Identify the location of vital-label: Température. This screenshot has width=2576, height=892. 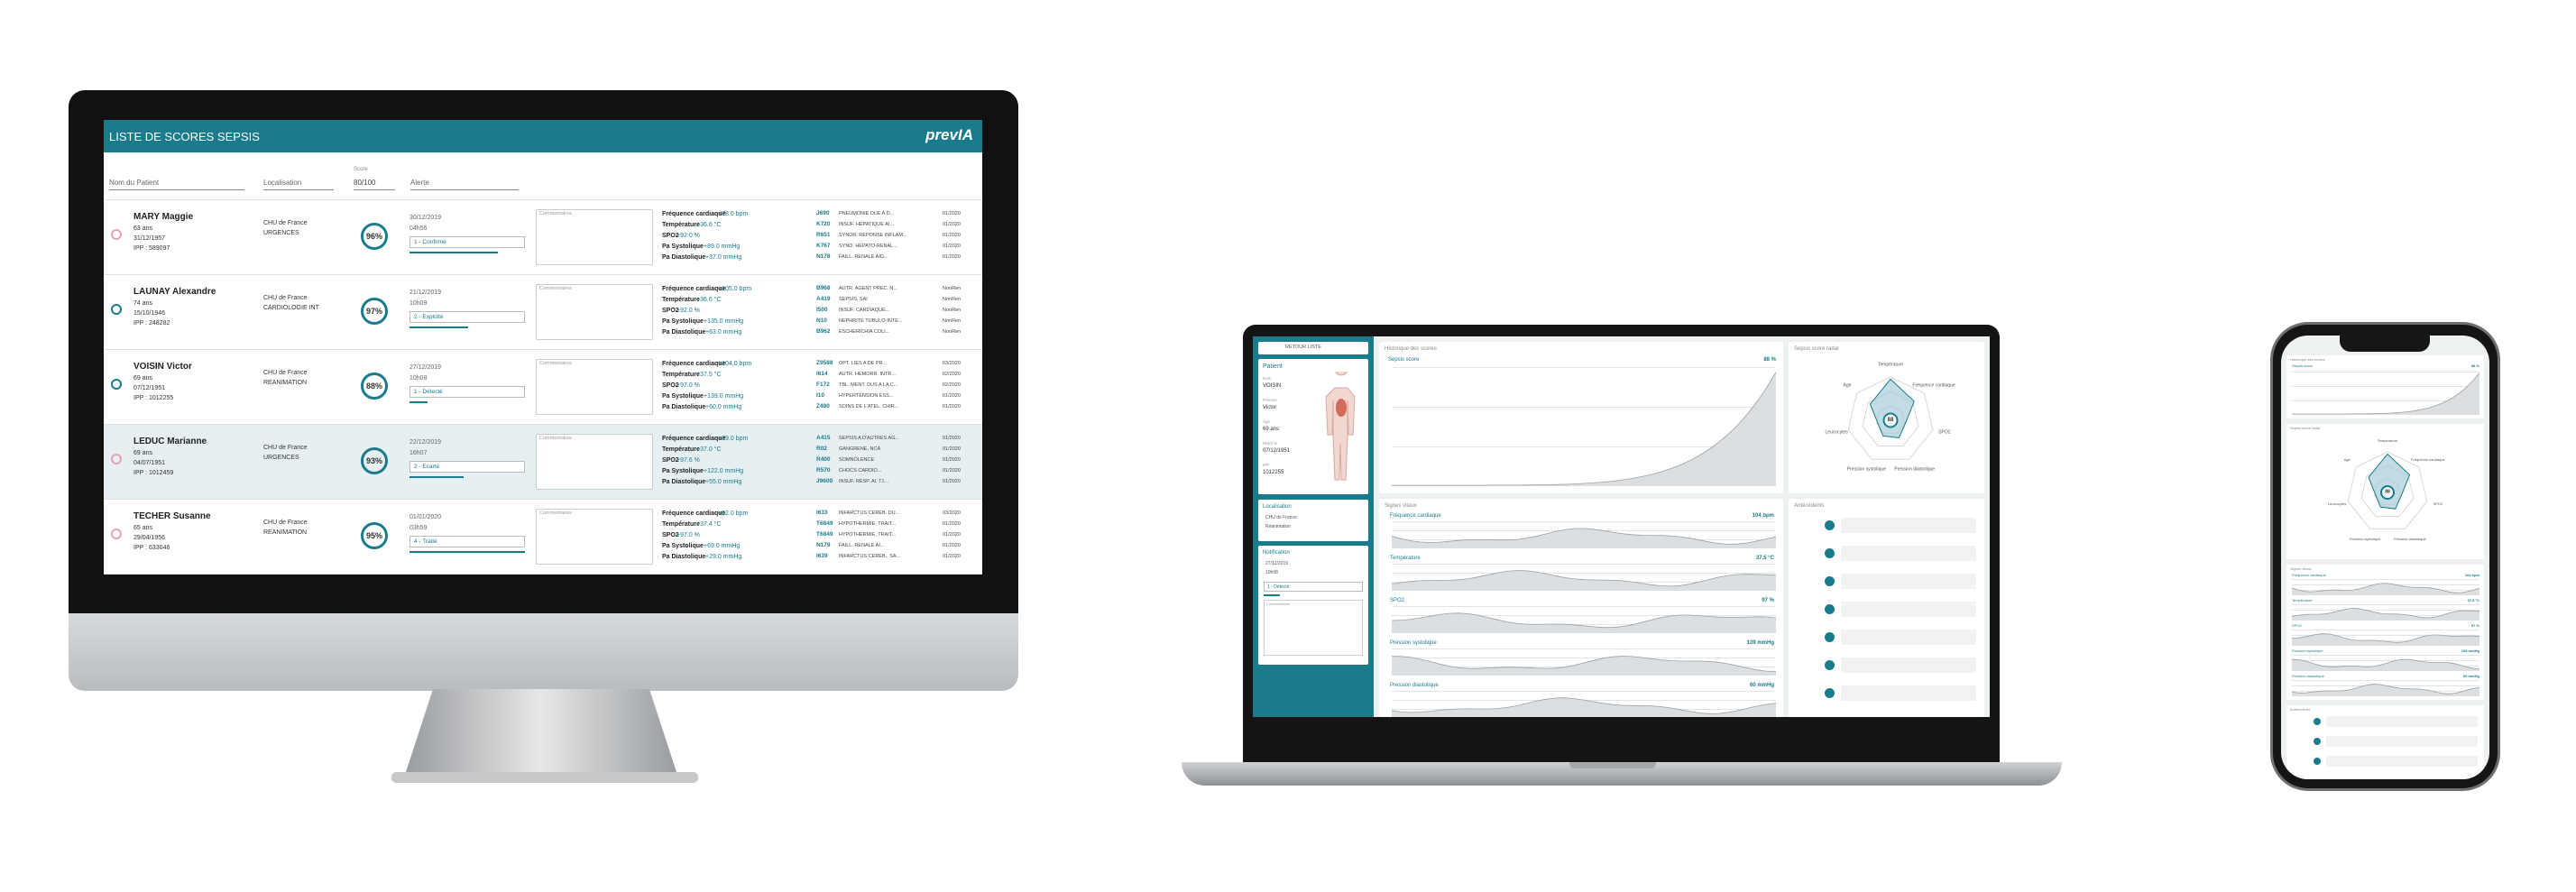
(2302, 600).